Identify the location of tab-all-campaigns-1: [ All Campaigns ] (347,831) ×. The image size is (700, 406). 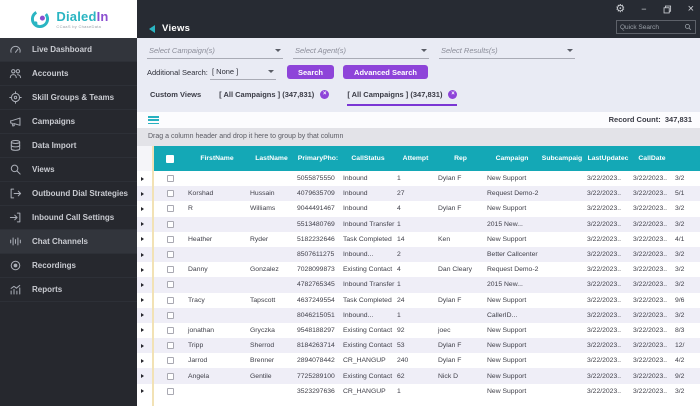
(274, 98).